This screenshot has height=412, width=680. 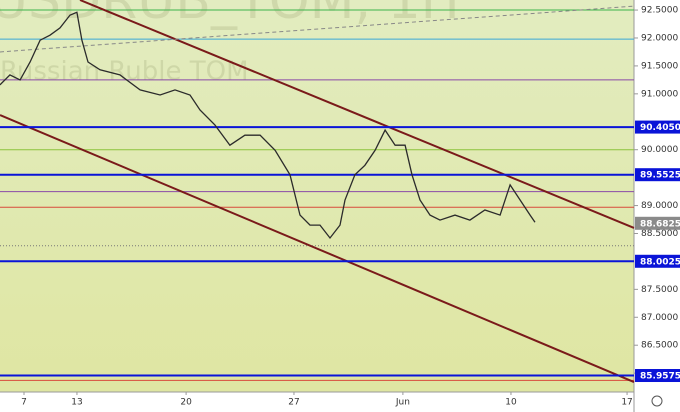 I want to click on watermark-subtitle: Russian Ruble TOM, so click(x=124, y=72).